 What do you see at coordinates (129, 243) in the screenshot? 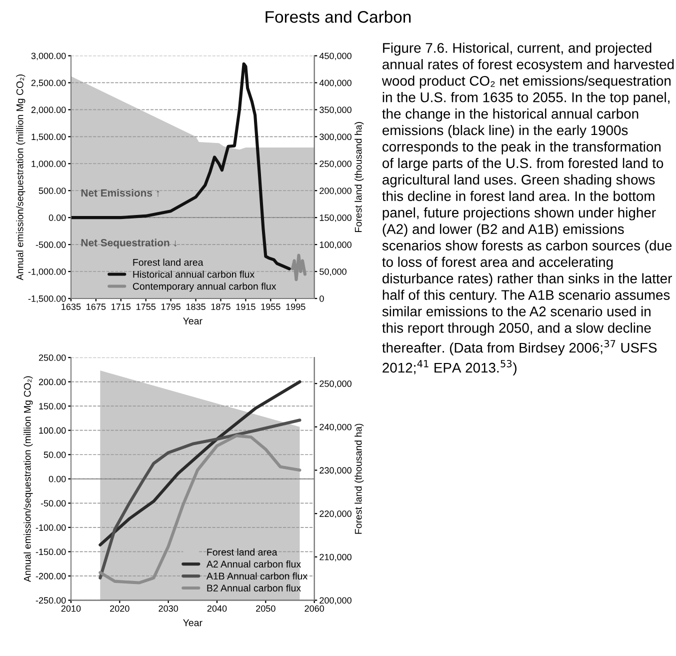
I see `annotation: Net Sequestration ↓` at bounding box center [129, 243].